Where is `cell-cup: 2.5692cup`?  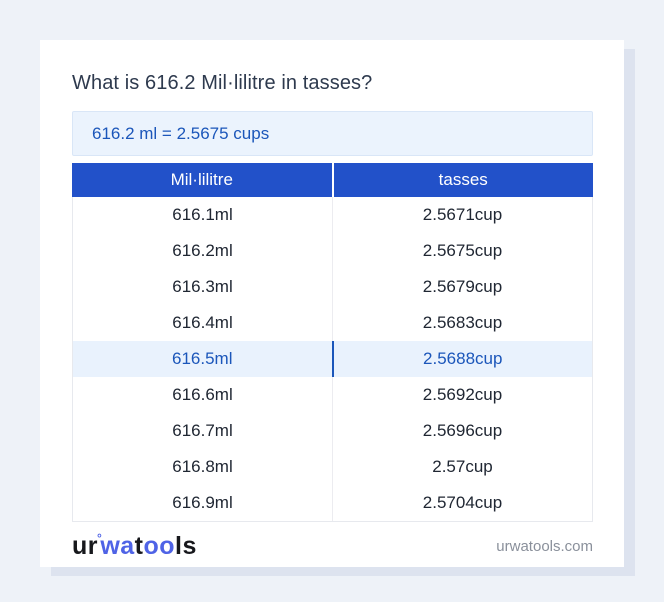
cell-cup: 2.5692cup is located at coordinates (462, 394).